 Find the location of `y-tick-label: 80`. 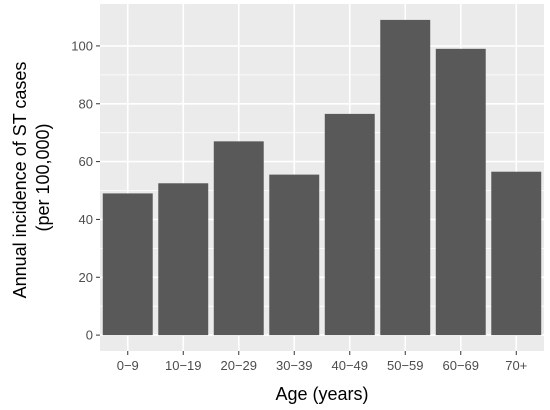

y-tick-label: 80 is located at coordinates (86, 103).